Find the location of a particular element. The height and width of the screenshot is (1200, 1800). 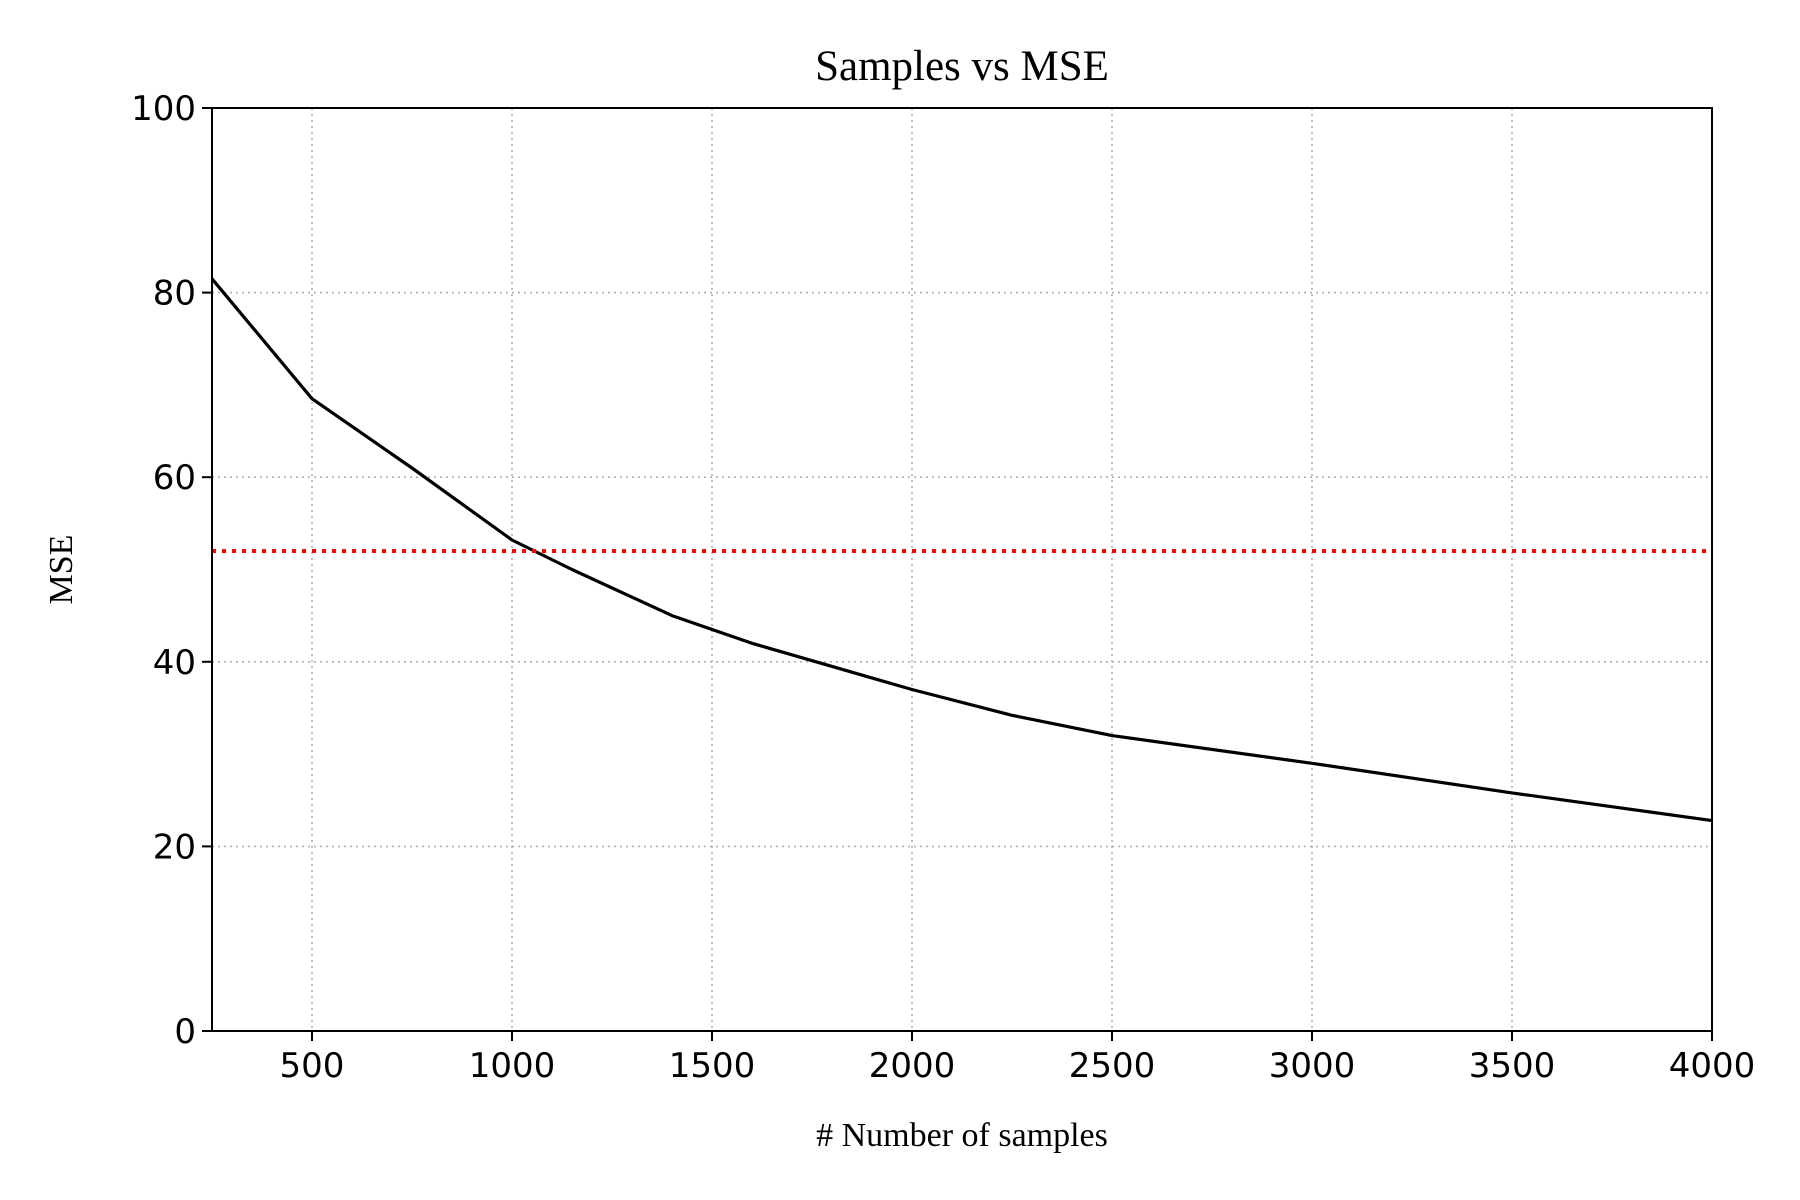

x-tick-label: 3500 is located at coordinates (1512, 1066).